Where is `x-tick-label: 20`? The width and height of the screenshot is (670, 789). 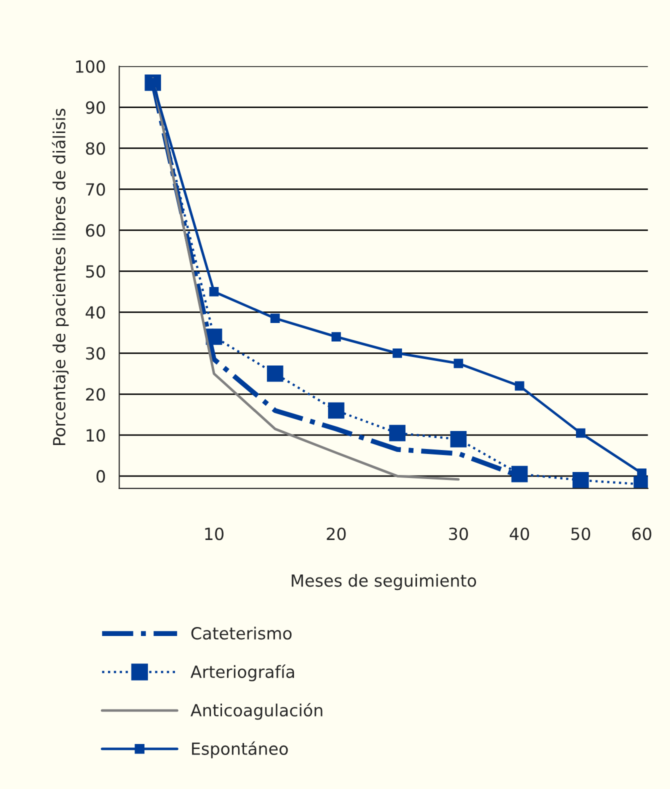 x-tick-label: 20 is located at coordinates (336, 534).